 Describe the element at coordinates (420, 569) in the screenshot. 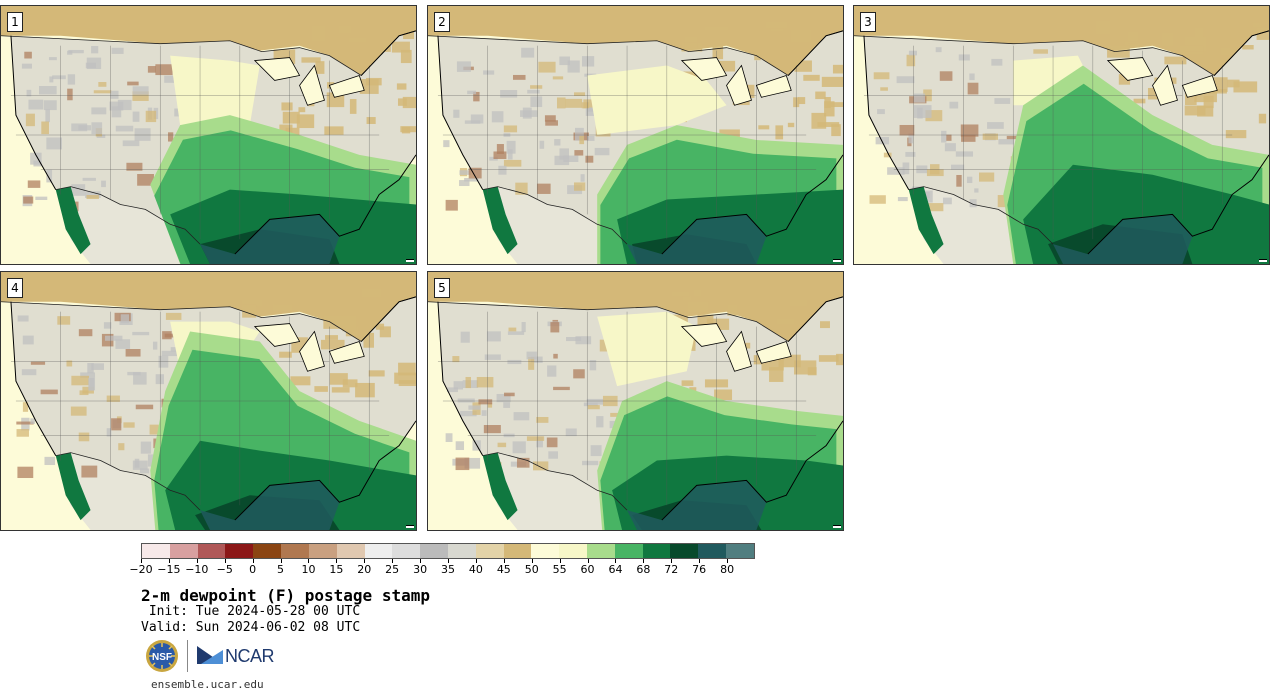

I see `colorbar-tick-label: 30` at that location.